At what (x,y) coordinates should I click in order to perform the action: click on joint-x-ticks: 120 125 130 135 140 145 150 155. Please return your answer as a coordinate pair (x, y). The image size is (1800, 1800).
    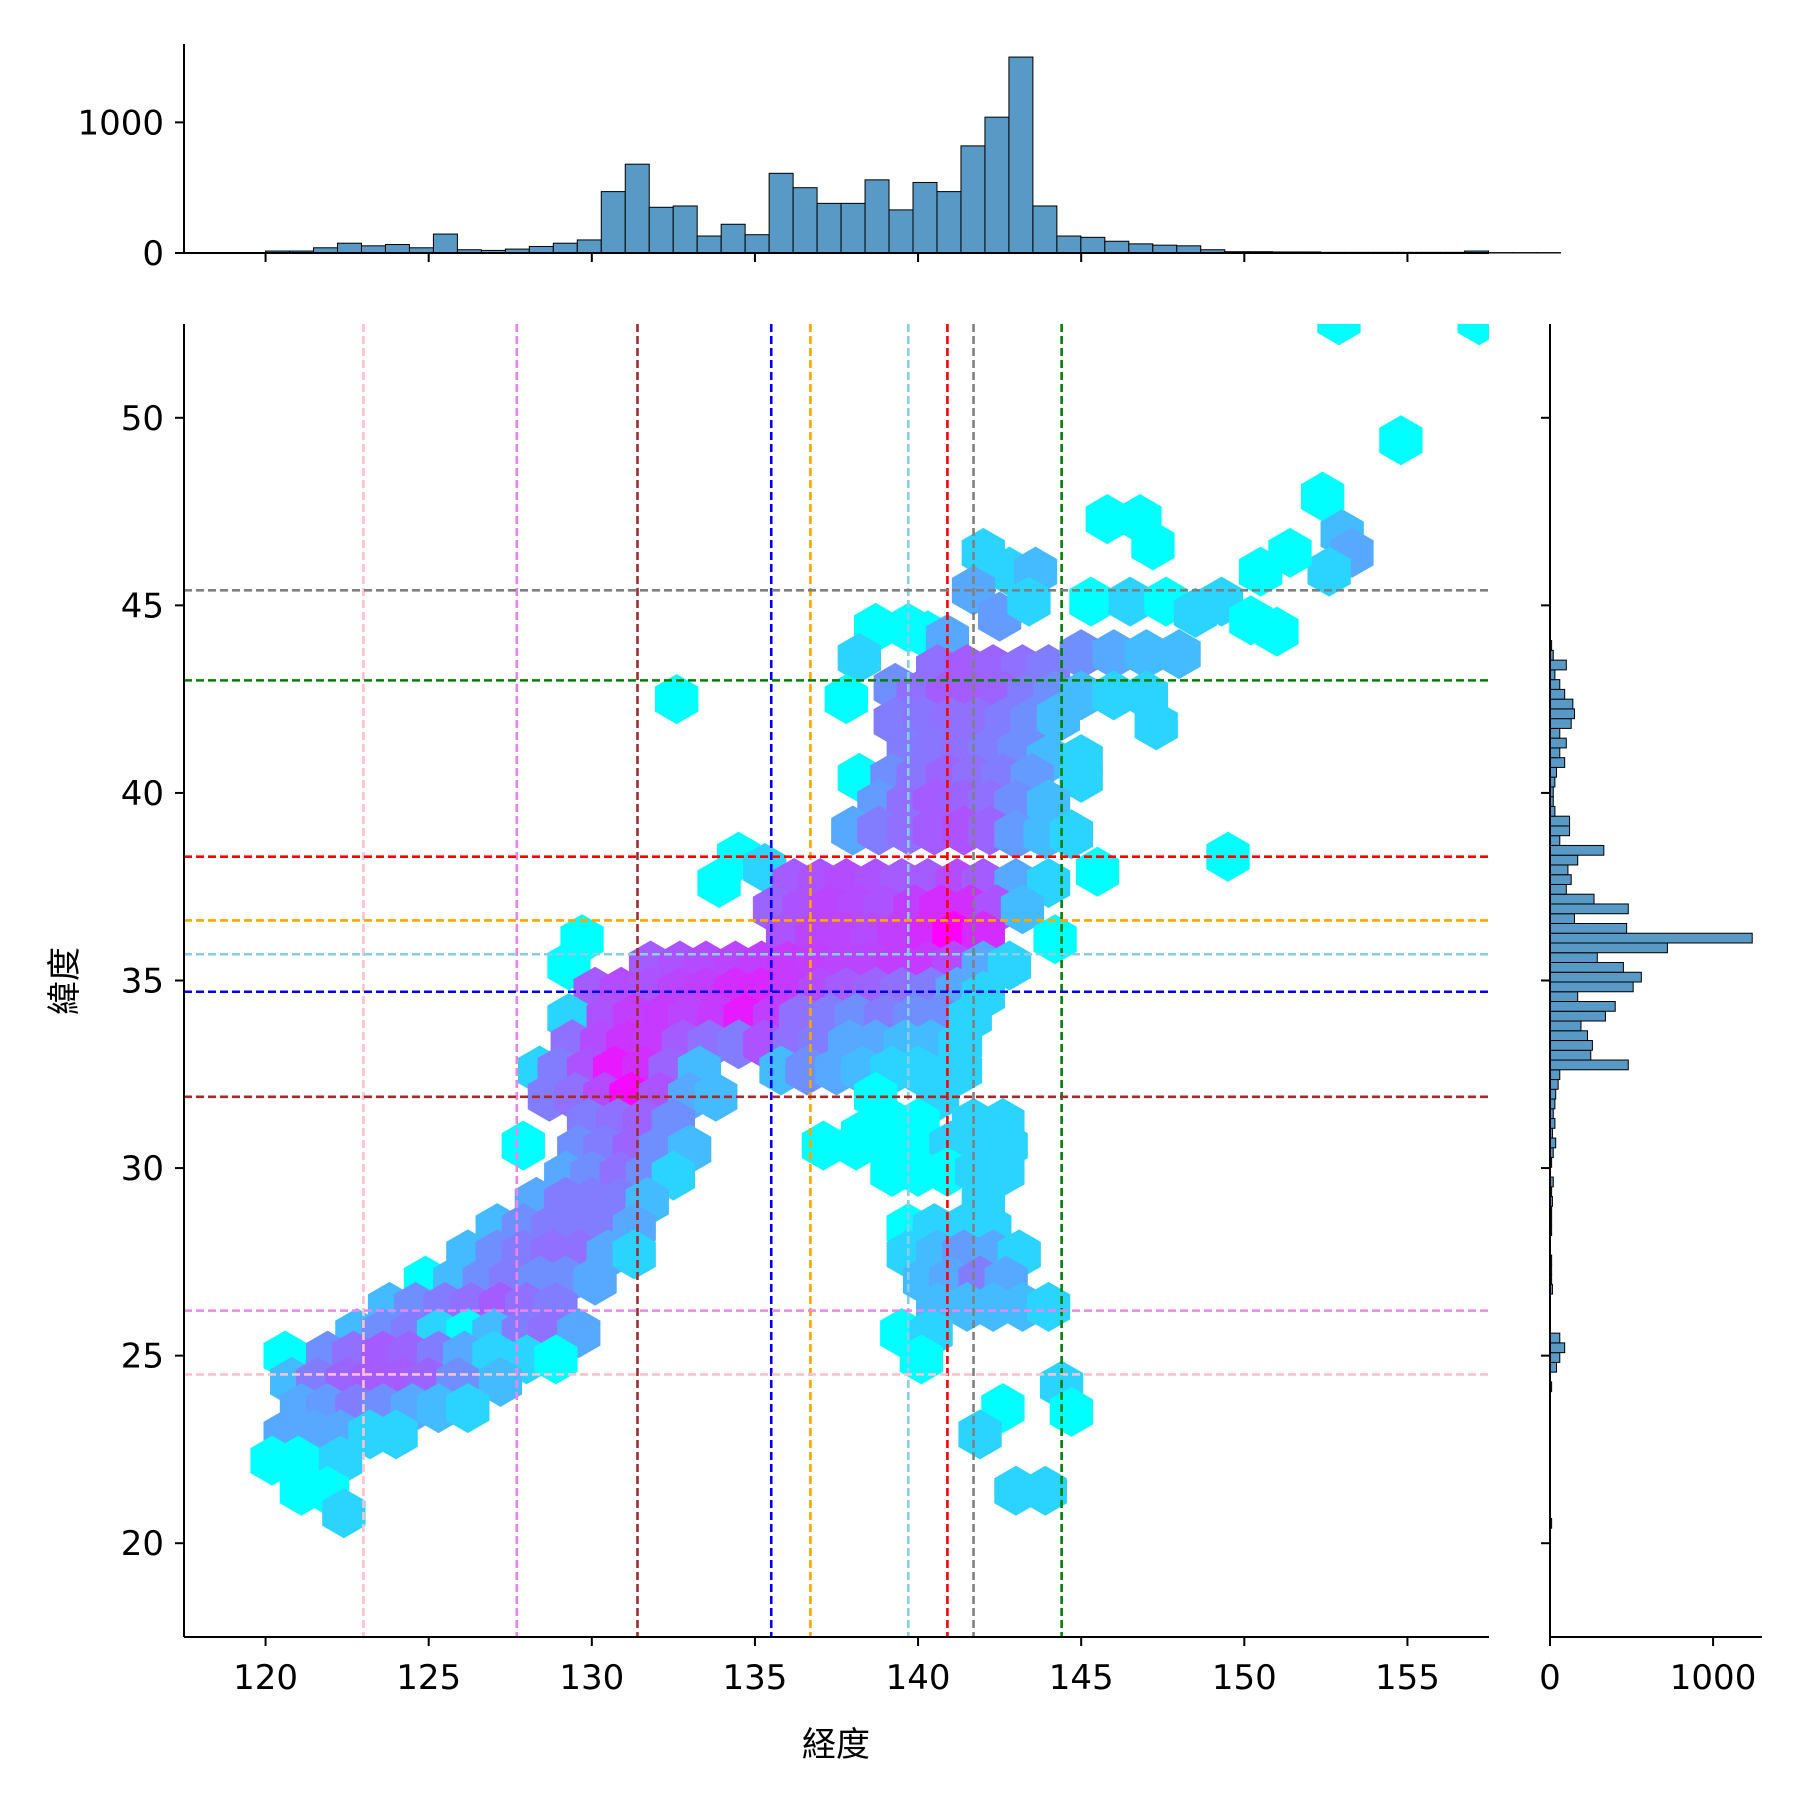
    Looking at the image, I should click on (836, 1667).